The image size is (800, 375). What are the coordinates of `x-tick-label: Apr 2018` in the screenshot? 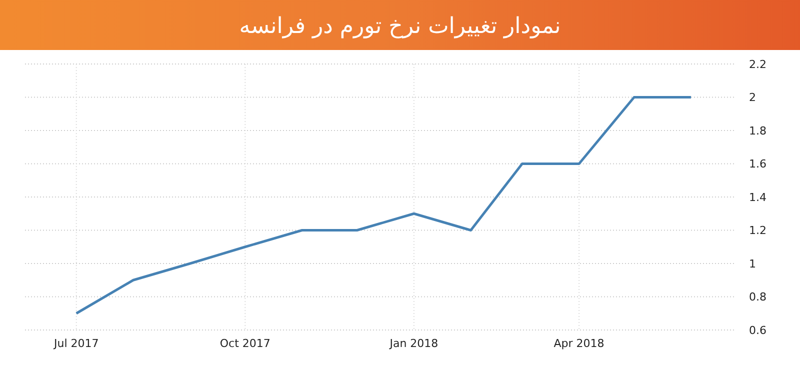 It's located at (579, 343).